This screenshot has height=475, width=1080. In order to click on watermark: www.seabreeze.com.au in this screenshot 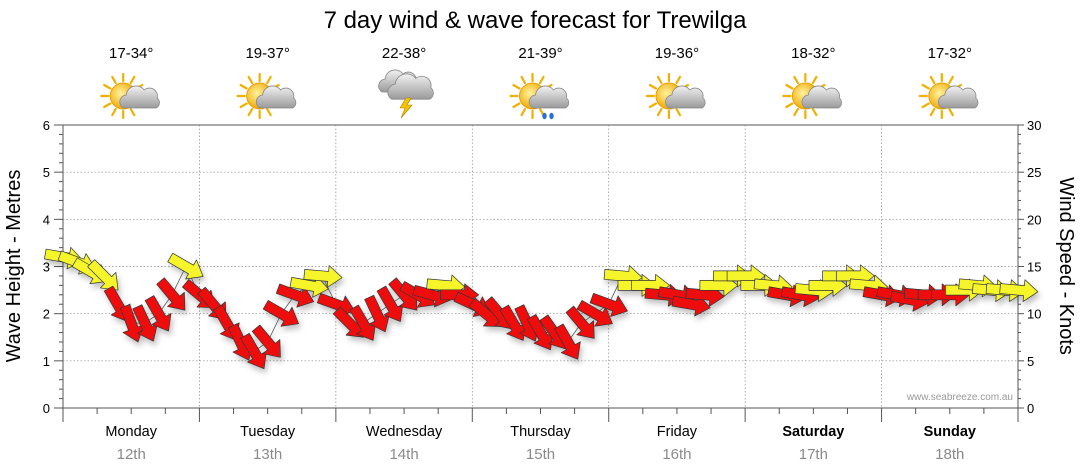, I will do `click(959, 397)`.